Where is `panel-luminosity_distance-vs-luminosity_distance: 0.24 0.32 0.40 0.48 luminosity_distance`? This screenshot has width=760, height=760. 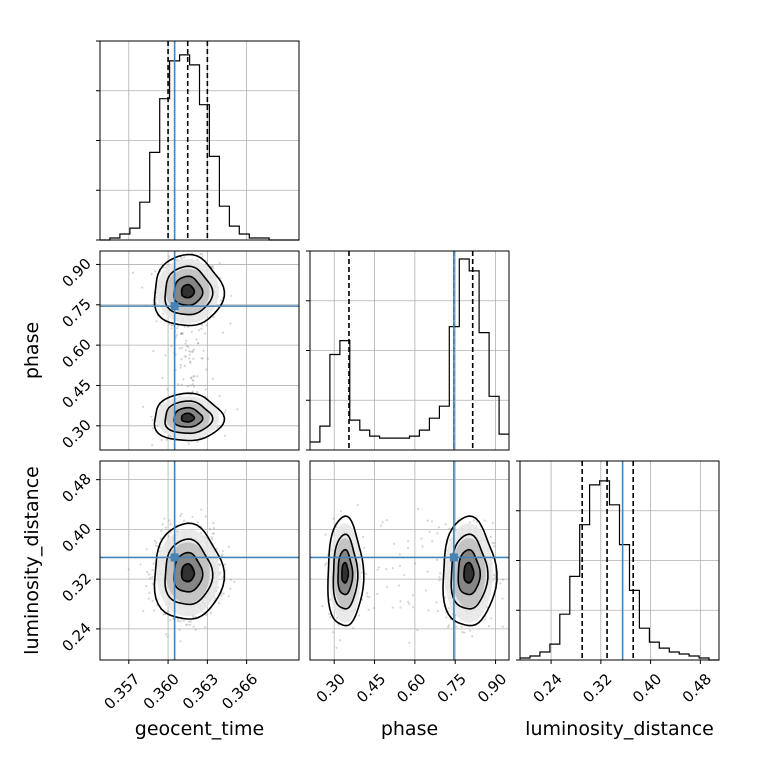 panel-luminosity_distance-vs-luminosity_distance: 0.24 0.32 0.40 0.48 luminosity_distance is located at coordinates (618, 600).